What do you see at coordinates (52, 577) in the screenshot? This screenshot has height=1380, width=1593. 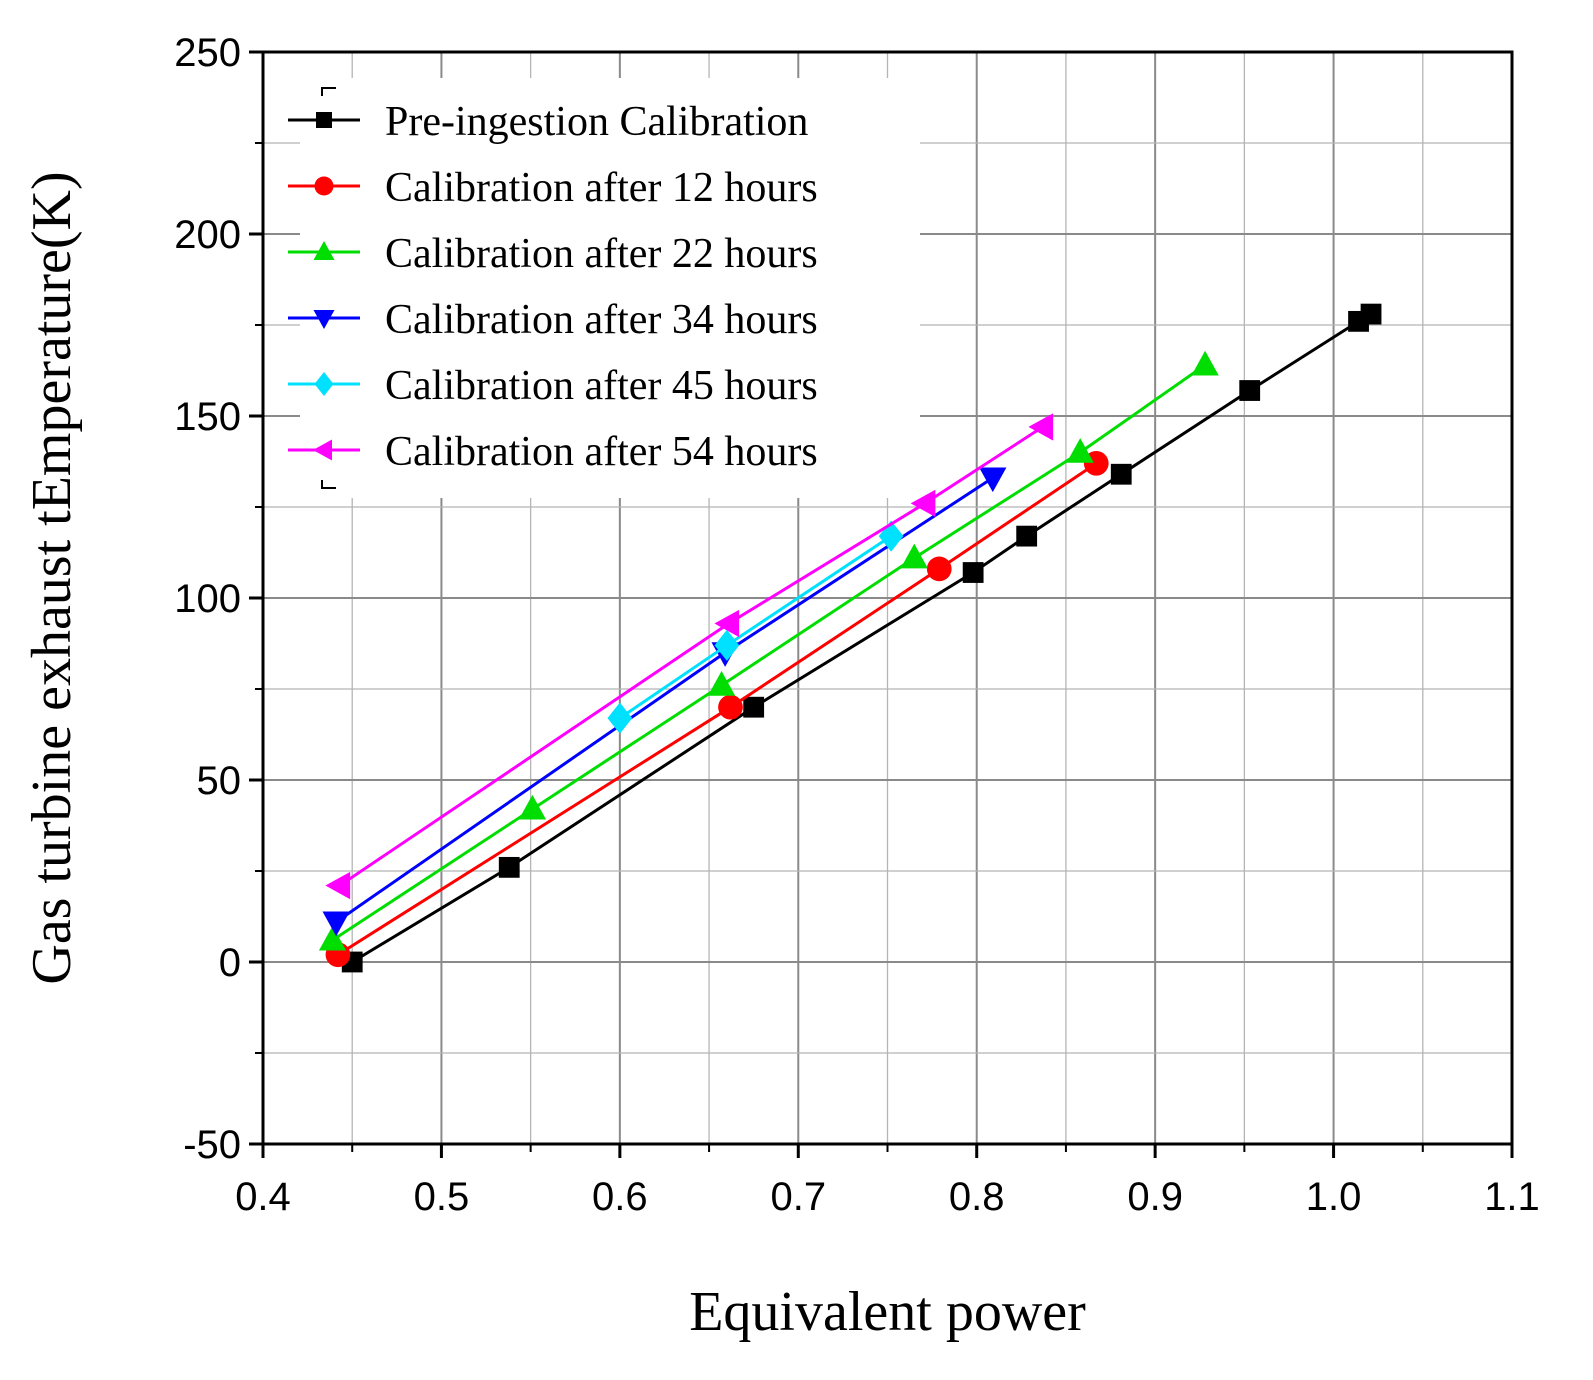 I see `y-axis-title: Gas turbine exhaust tEmperature(K)` at bounding box center [52, 577].